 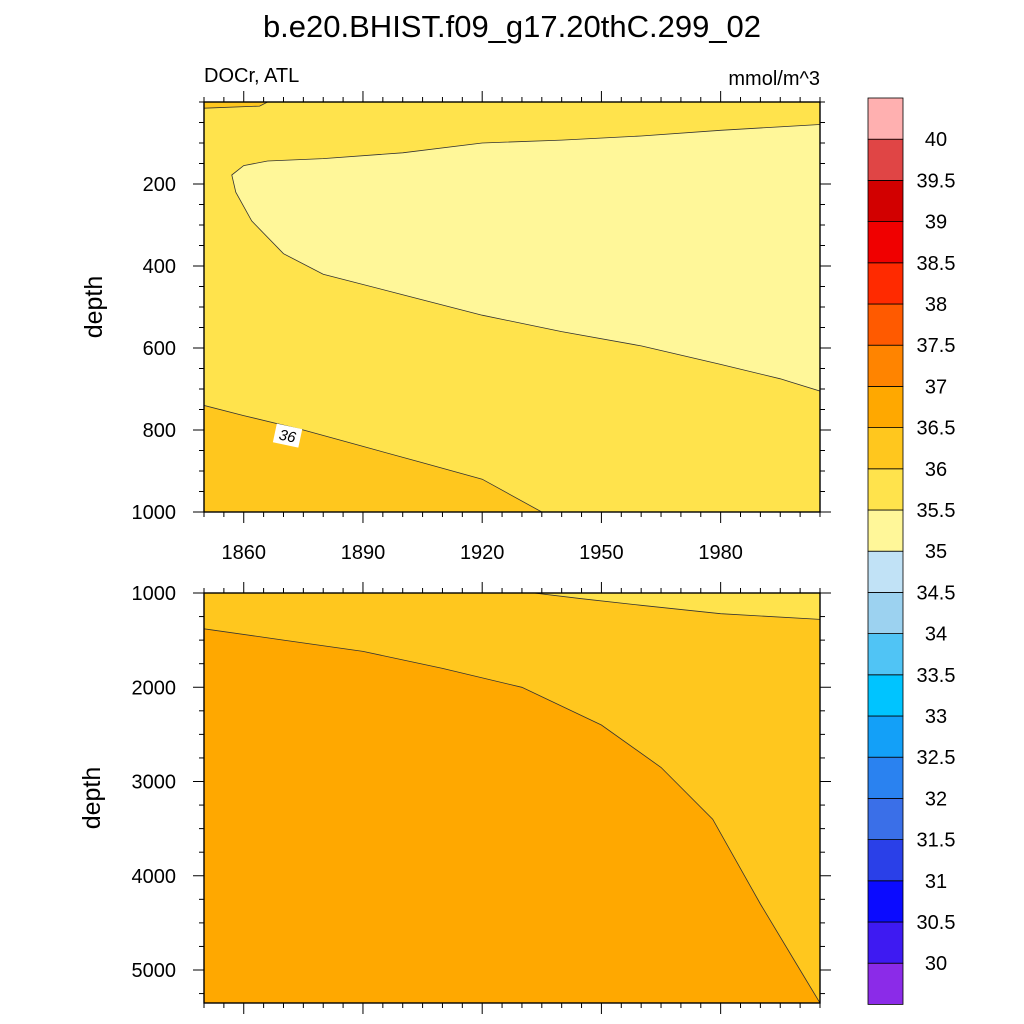 What do you see at coordinates (936, 387) in the screenshot?
I see `colorbar-label-14: 37` at bounding box center [936, 387].